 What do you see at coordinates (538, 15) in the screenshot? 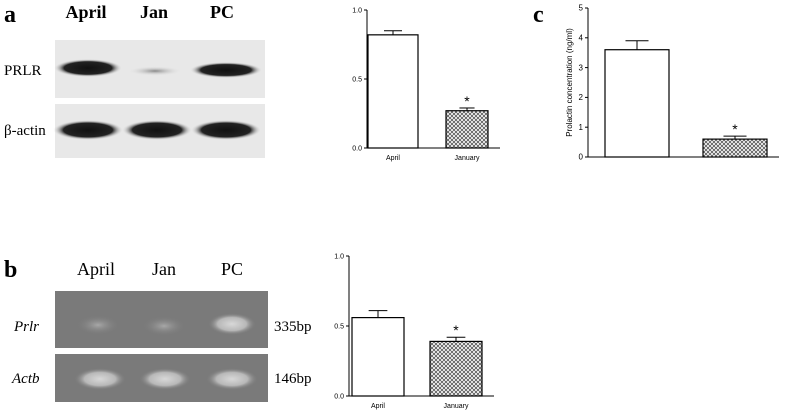
I see `panel-letter: c` at bounding box center [538, 15].